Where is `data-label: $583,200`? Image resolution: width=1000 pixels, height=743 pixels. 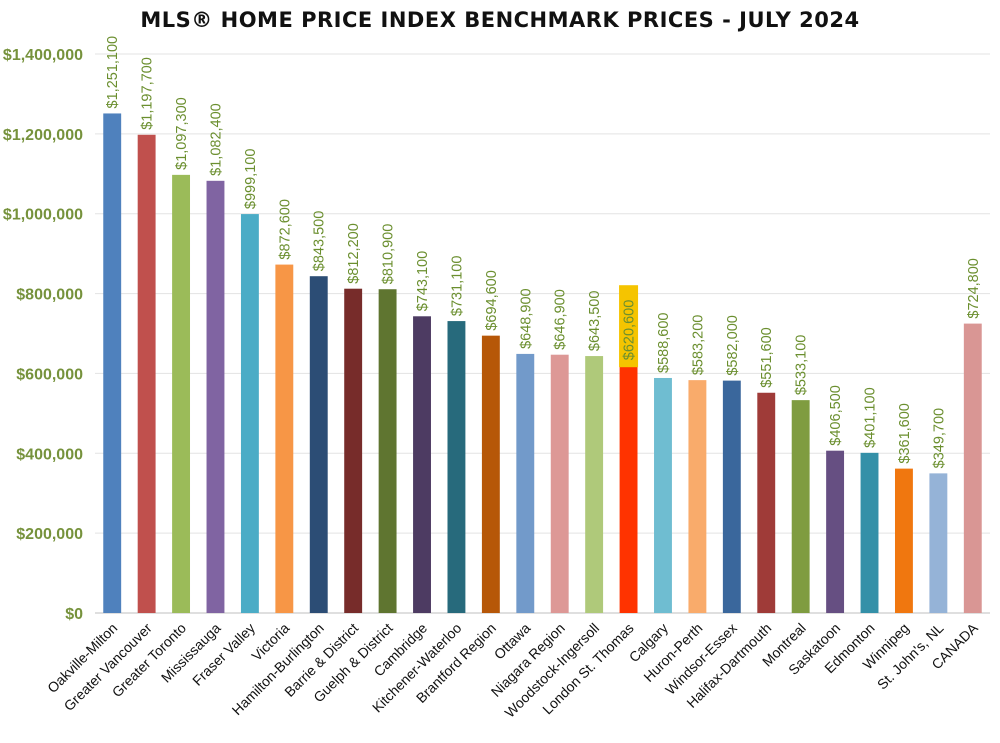 data-label: $583,200 is located at coordinates (698, 345).